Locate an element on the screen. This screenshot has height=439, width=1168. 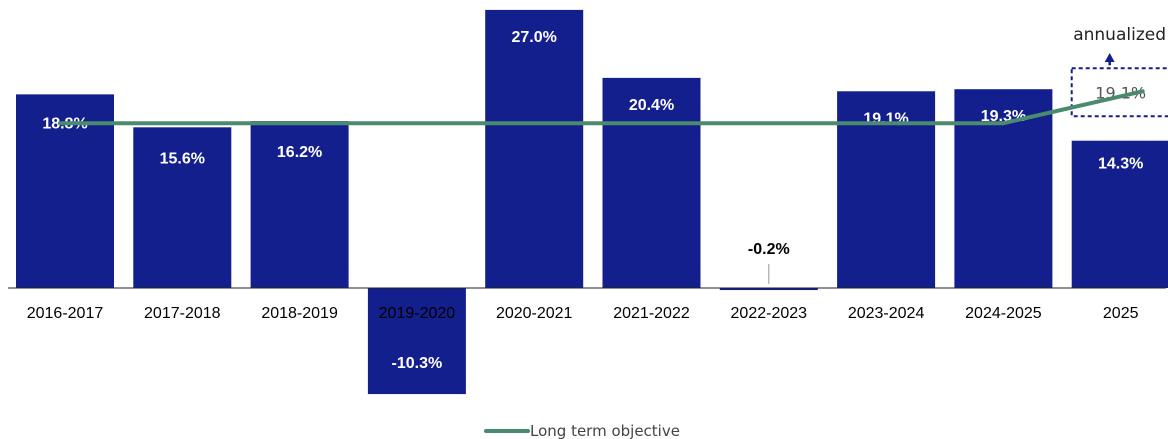
bar-2022-2023 is located at coordinates (768, 289).